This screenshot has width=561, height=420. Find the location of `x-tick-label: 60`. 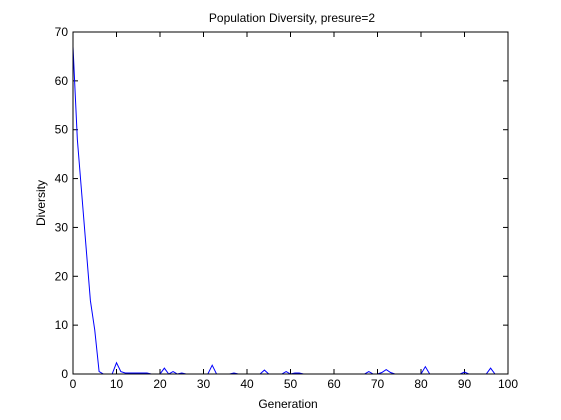

x-tick-label: 60 is located at coordinates (334, 384).